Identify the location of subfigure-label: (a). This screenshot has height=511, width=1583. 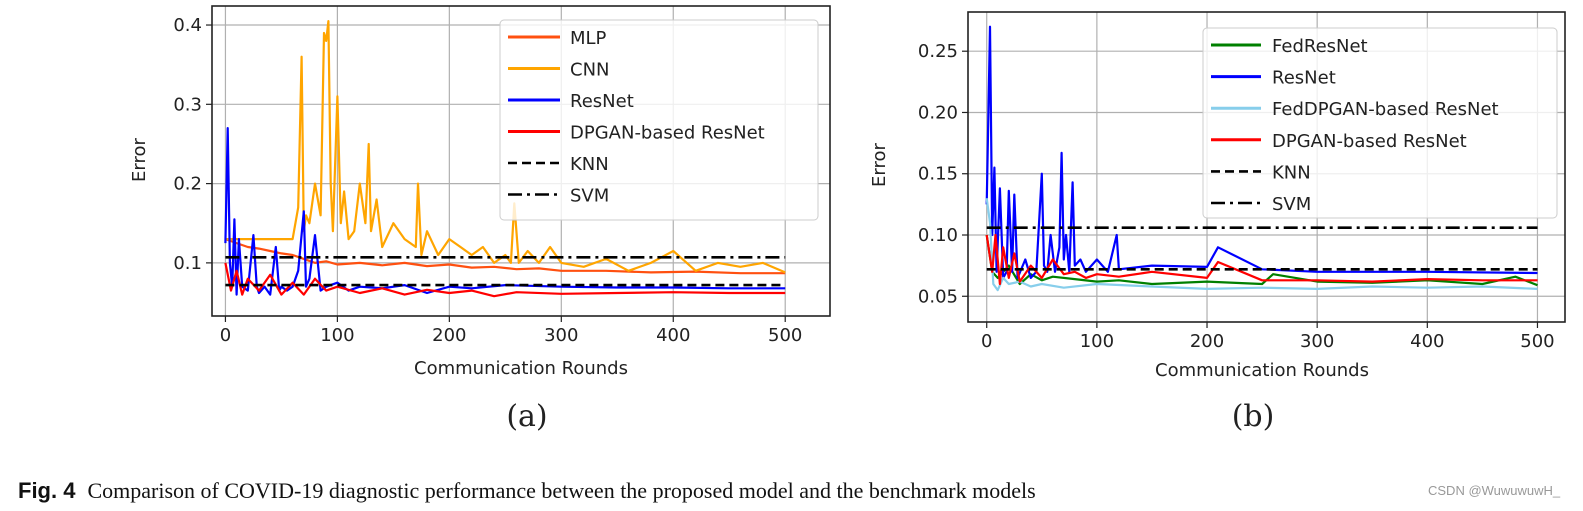
(526, 416).